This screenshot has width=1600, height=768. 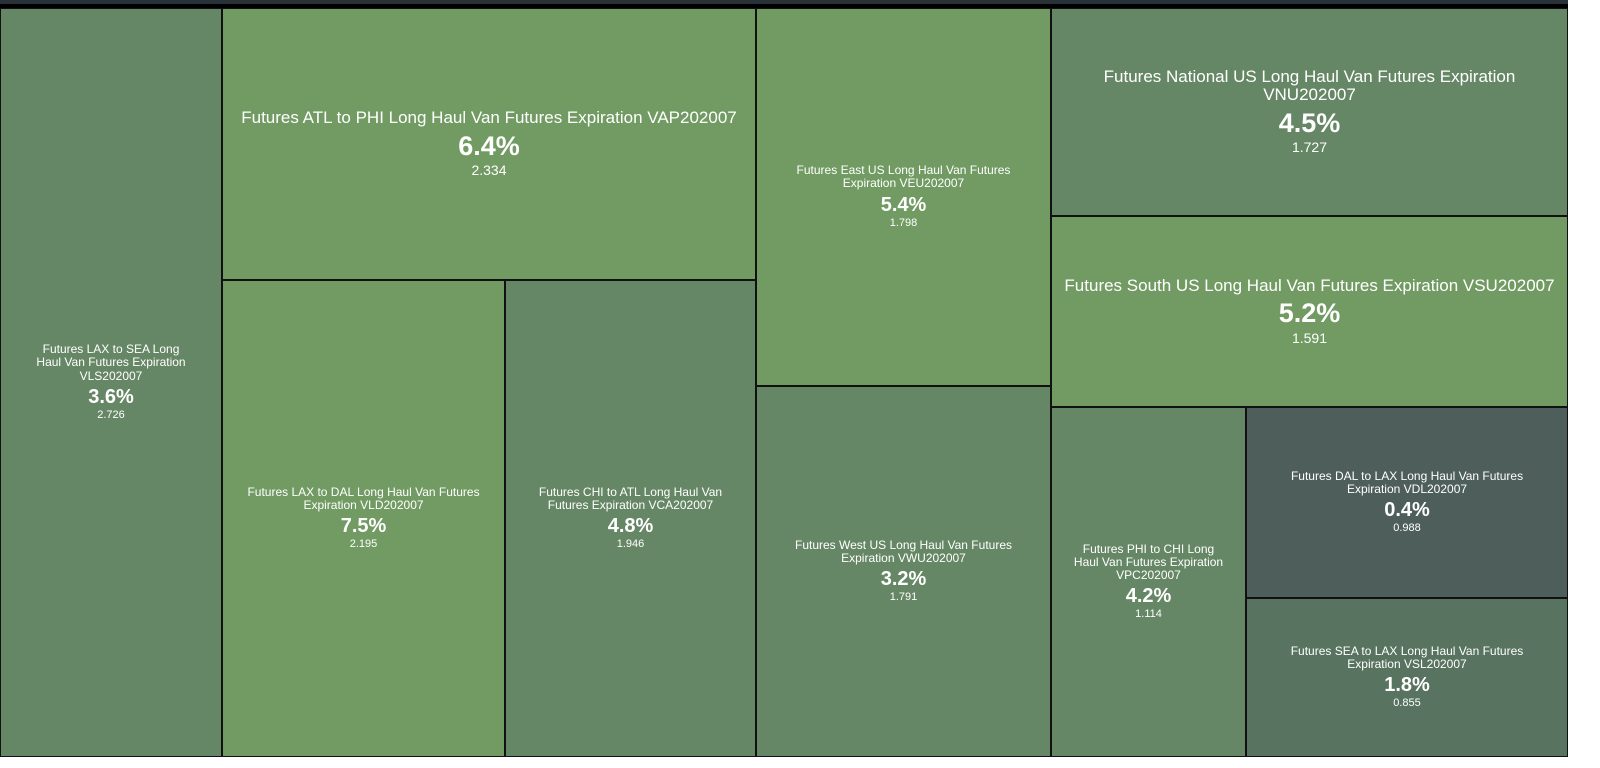 What do you see at coordinates (111, 396) in the screenshot?
I see `tile-change: 3.6%` at bounding box center [111, 396].